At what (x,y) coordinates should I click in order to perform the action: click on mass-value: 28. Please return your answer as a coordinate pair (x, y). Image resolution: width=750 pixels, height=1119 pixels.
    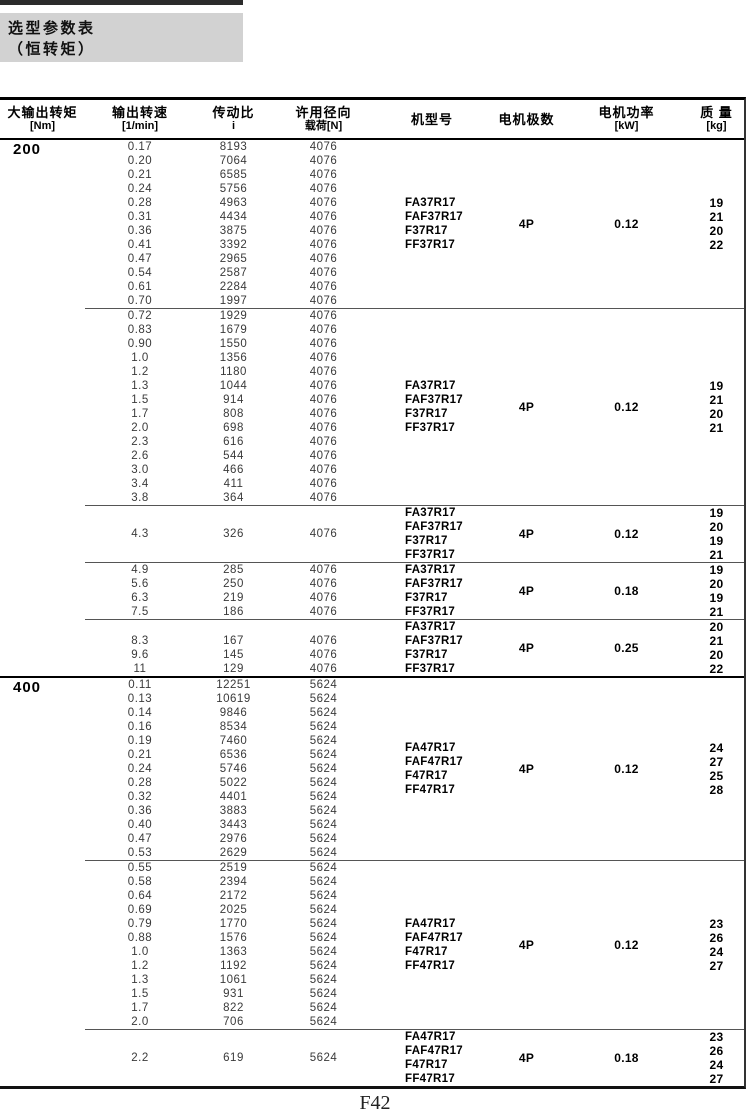
    Looking at the image, I should click on (716, 790).